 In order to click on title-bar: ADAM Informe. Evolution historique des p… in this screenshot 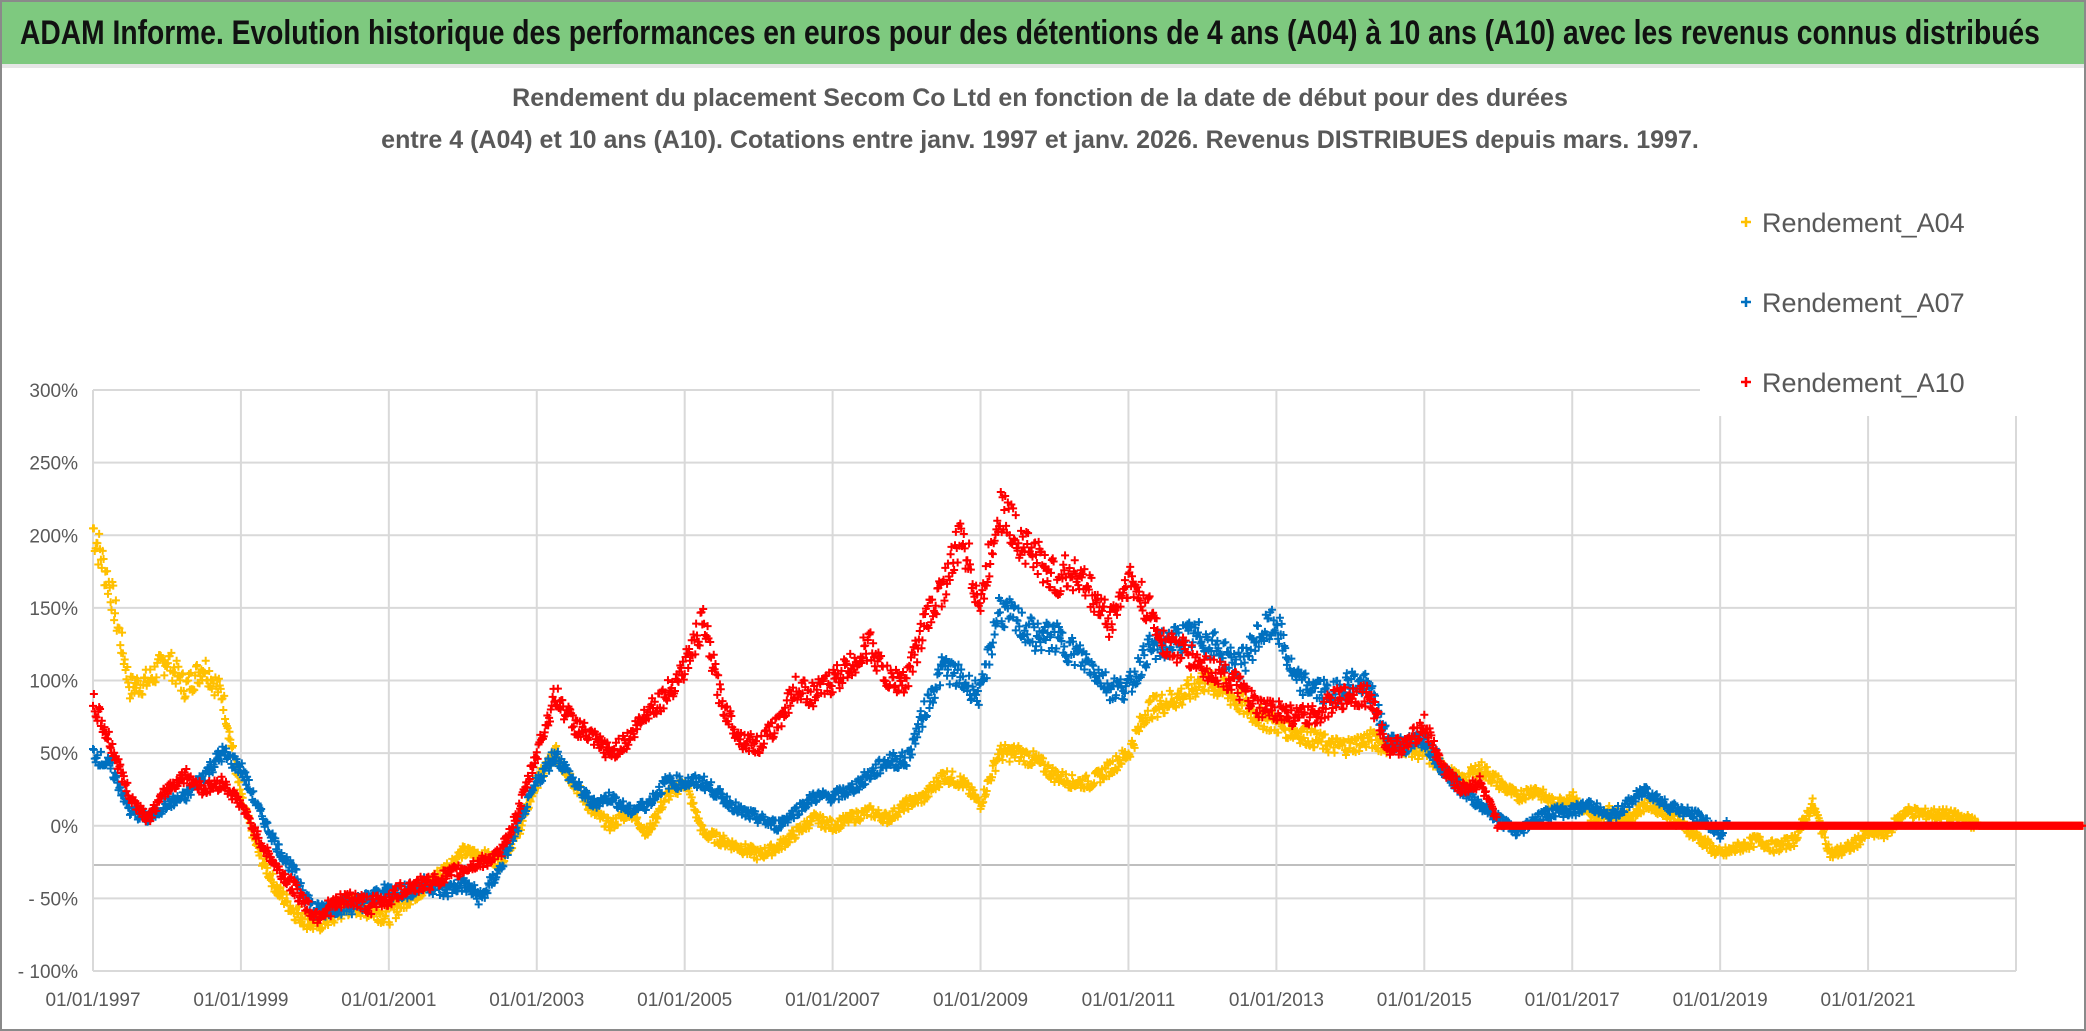, I will do `click(1043, 35)`.